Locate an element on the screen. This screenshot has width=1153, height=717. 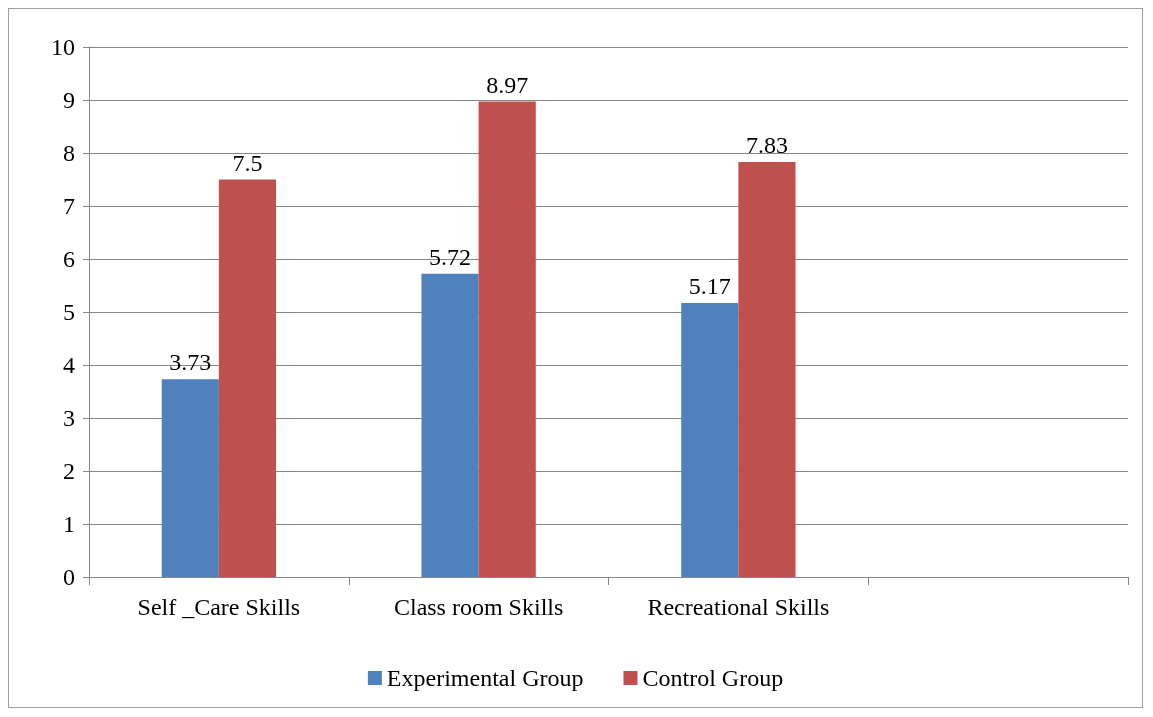
y-tick-label: 10 is located at coordinates (63, 47).